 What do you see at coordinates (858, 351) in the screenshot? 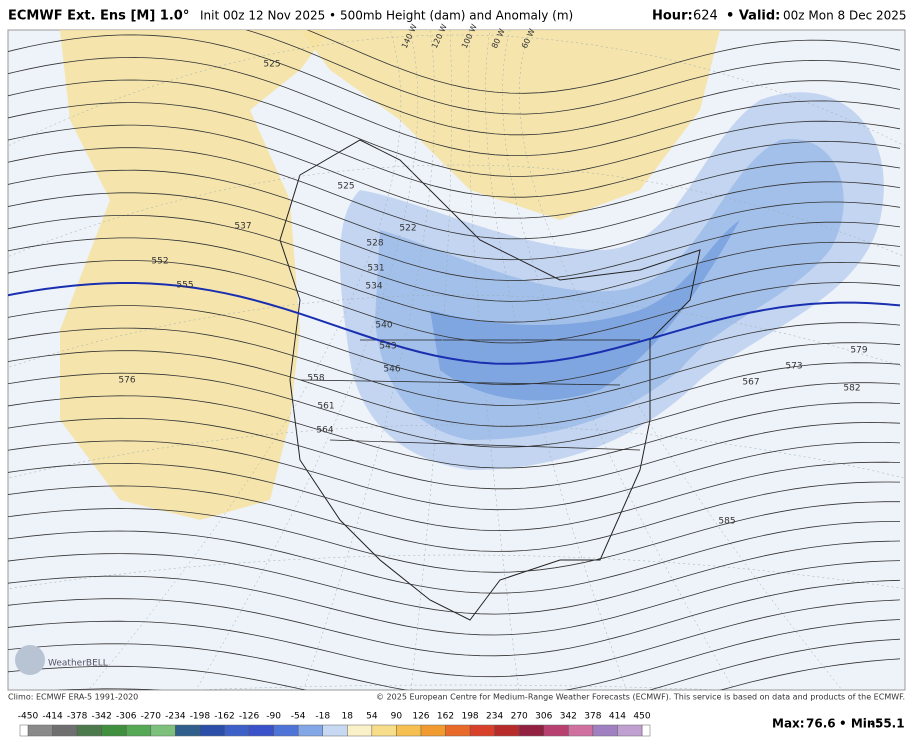
I see `contour-label: 579` at bounding box center [858, 351].